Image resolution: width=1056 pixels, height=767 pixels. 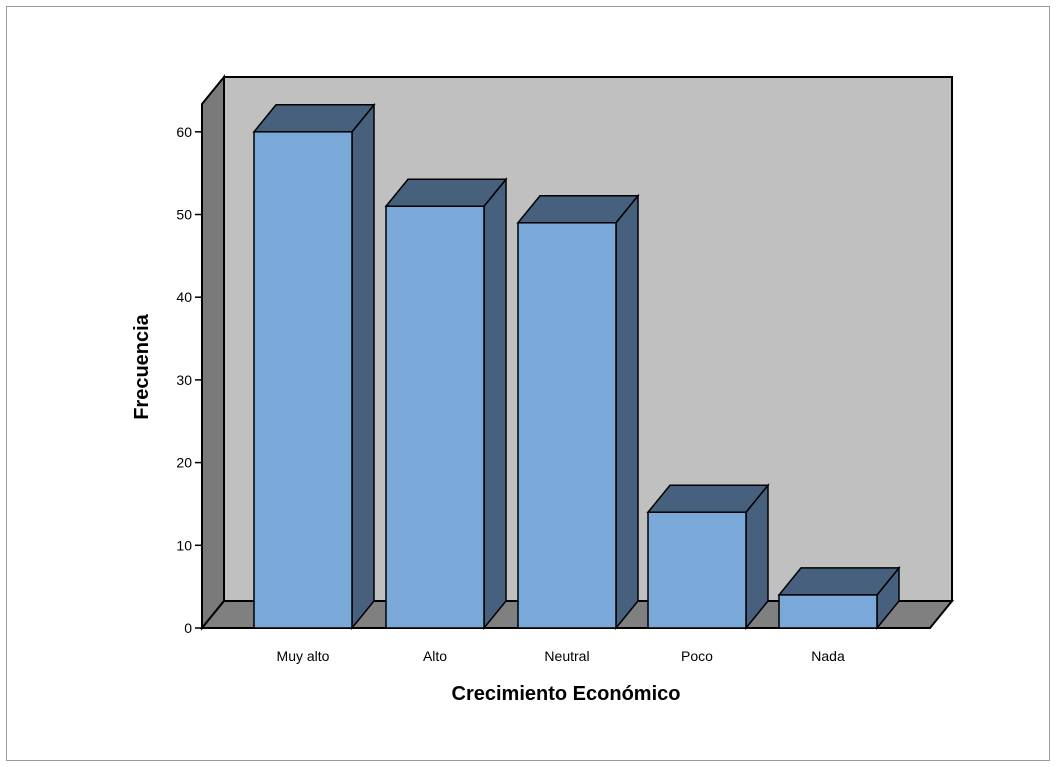 I want to click on y-tick-label: 30, so click(x=184, y=380).